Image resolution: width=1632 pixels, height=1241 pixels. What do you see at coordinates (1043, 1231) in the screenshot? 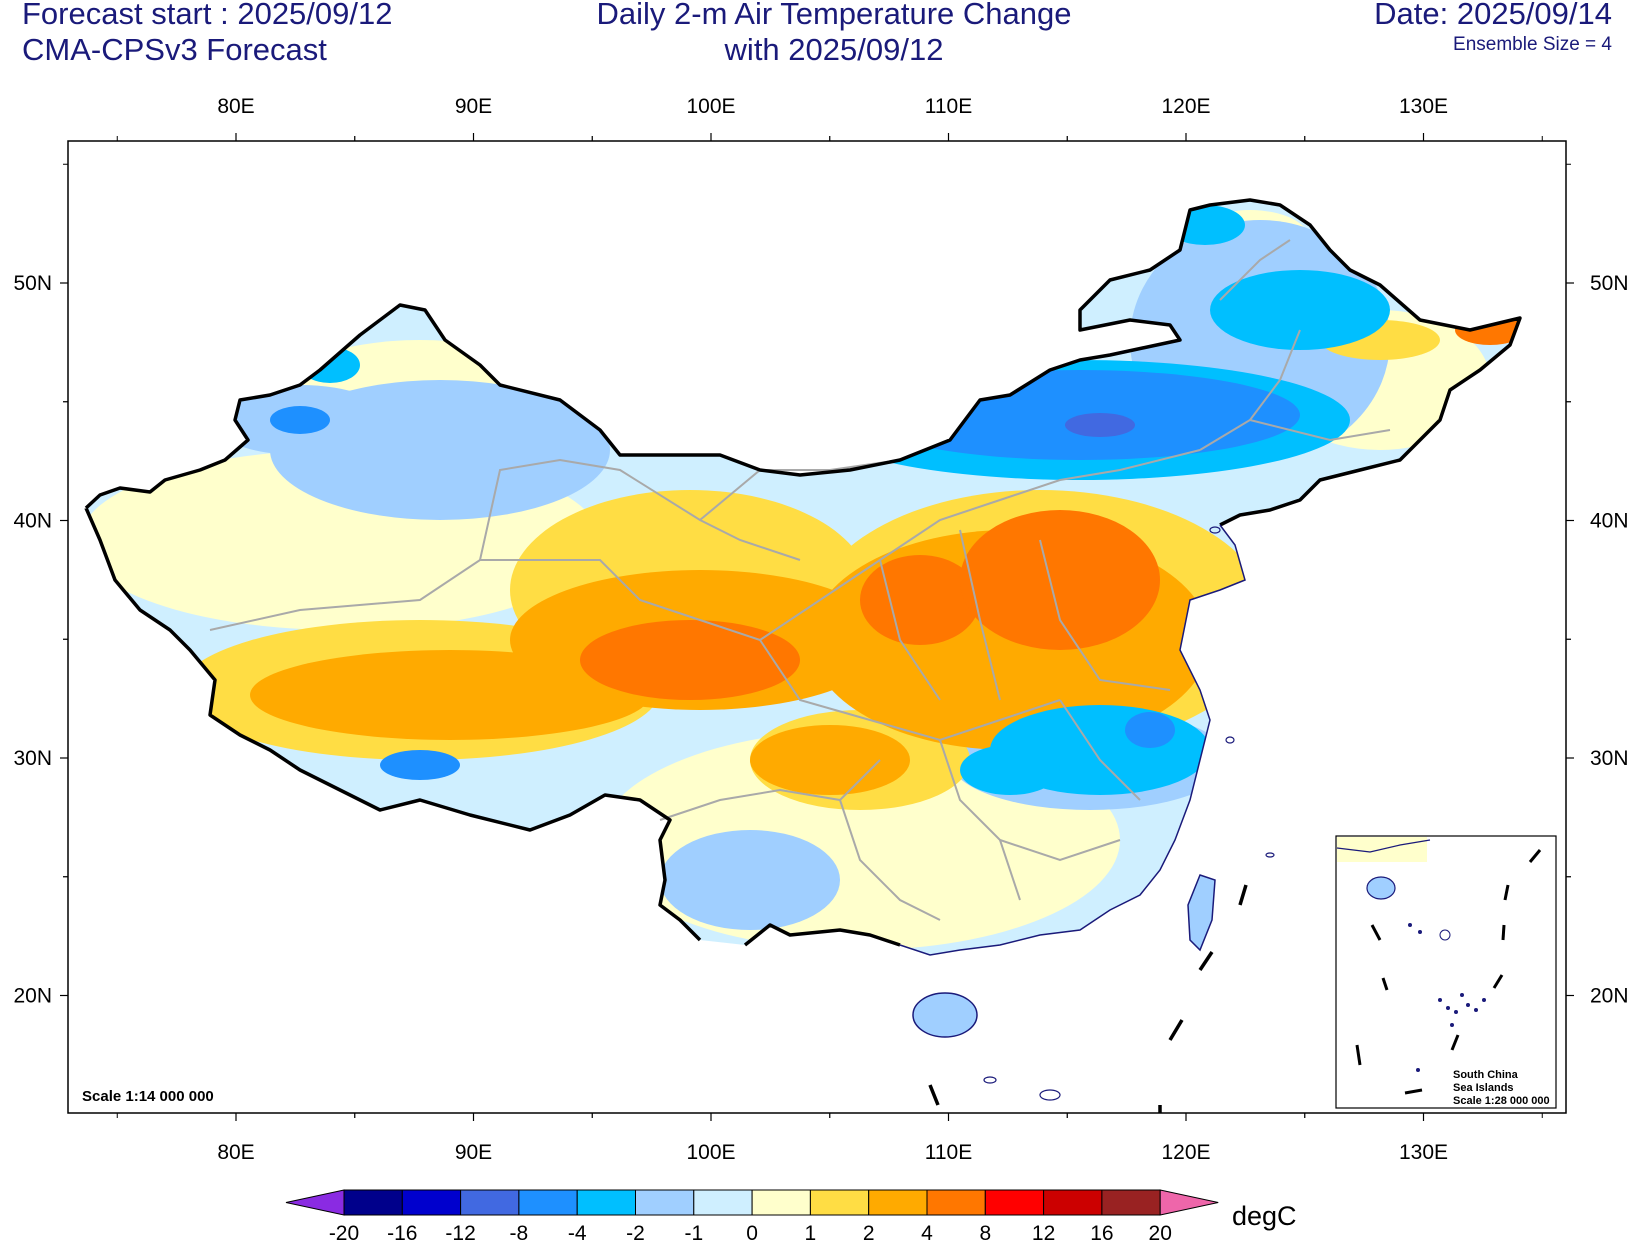
I see `colorbar-tick-label: 12` at bounding box center [1043, 1231].